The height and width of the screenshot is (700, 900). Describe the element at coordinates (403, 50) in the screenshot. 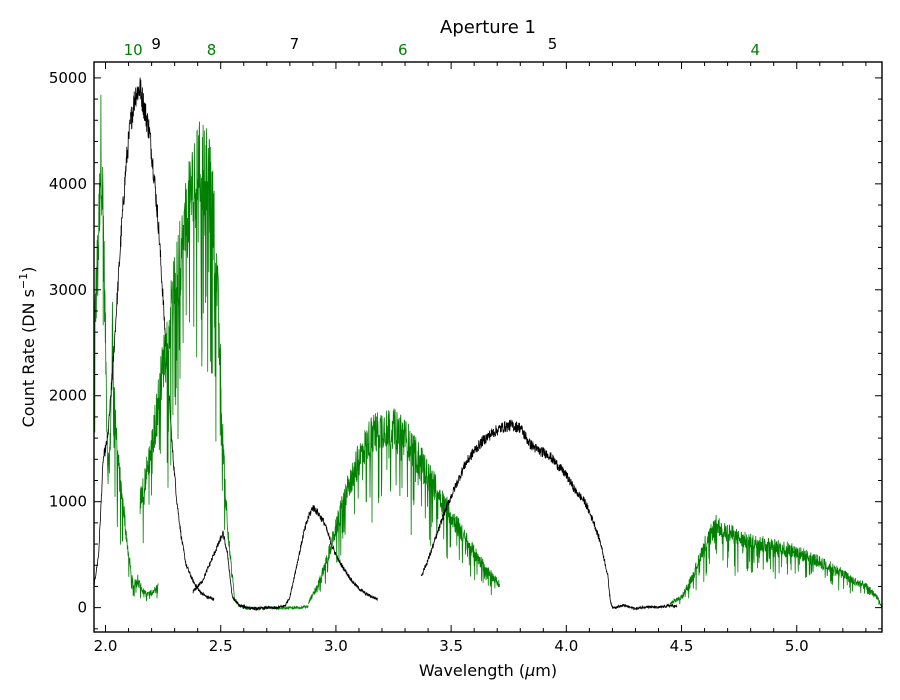

I see `order-label-6: 6` at that location.